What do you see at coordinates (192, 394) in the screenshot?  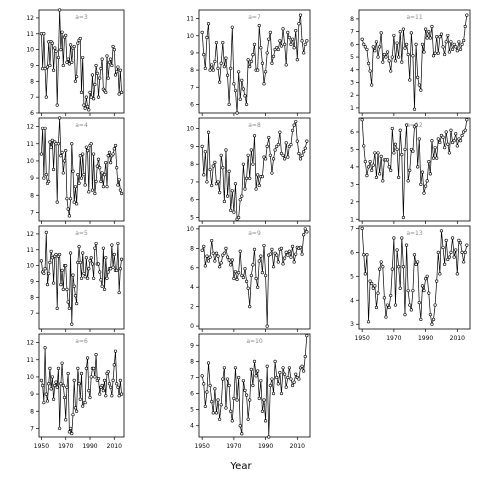 I see `y-tick-label: 6` at bounding box center [192, 394].